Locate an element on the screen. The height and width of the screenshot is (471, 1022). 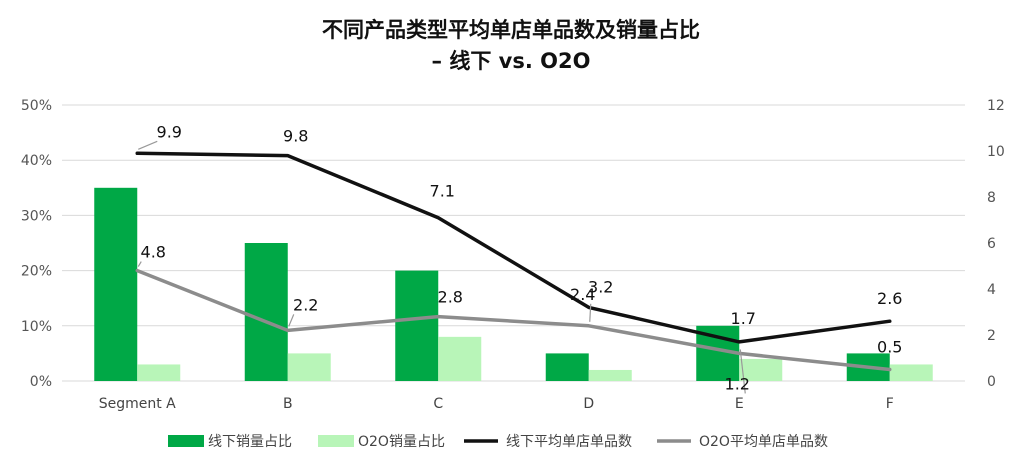
right-axis: 0 2 4 6 8 10 12 is located at coordinates (996, 244).